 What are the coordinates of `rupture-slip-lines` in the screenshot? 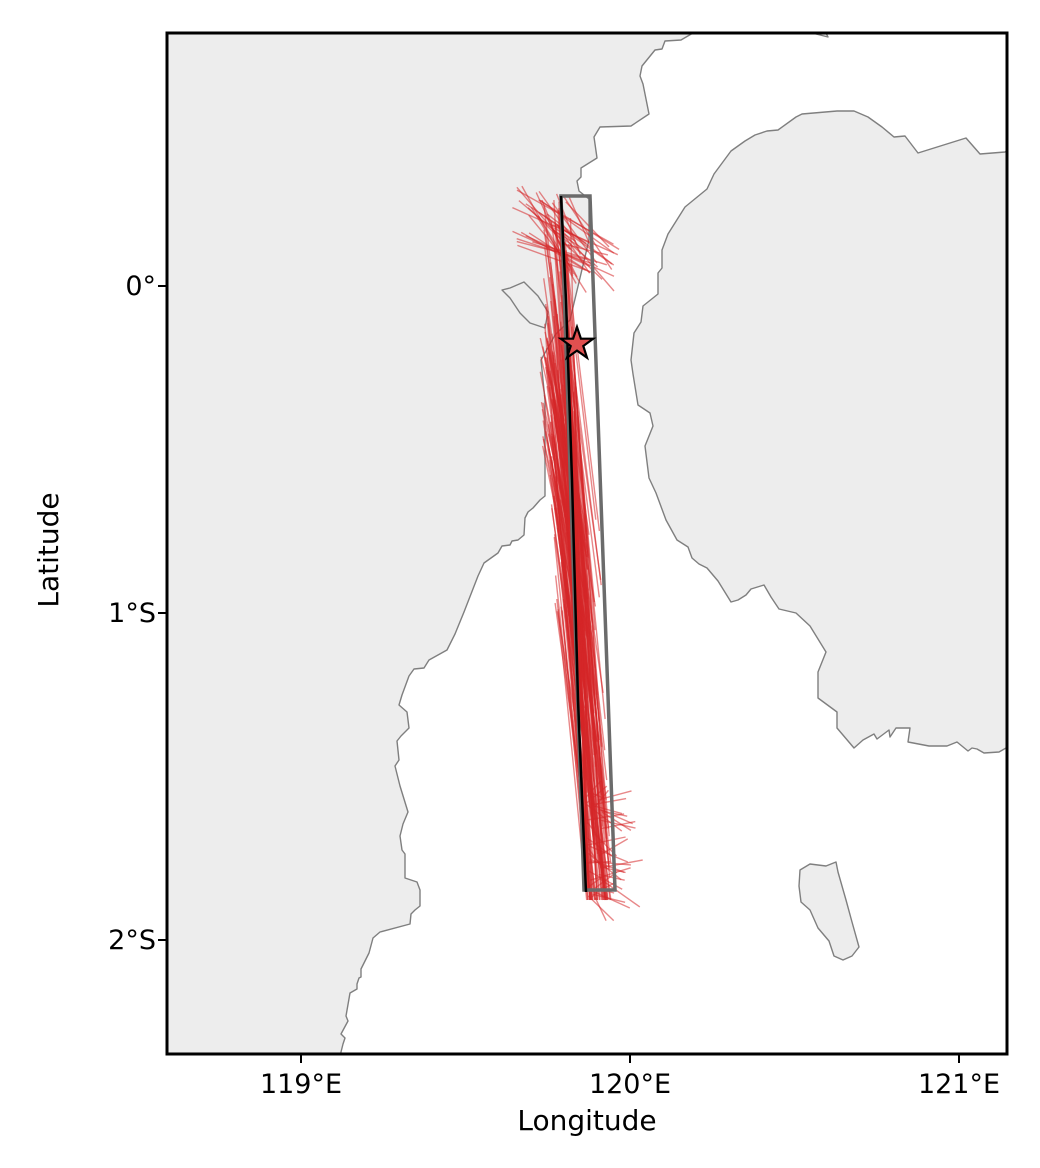 It's located at (577, 553).